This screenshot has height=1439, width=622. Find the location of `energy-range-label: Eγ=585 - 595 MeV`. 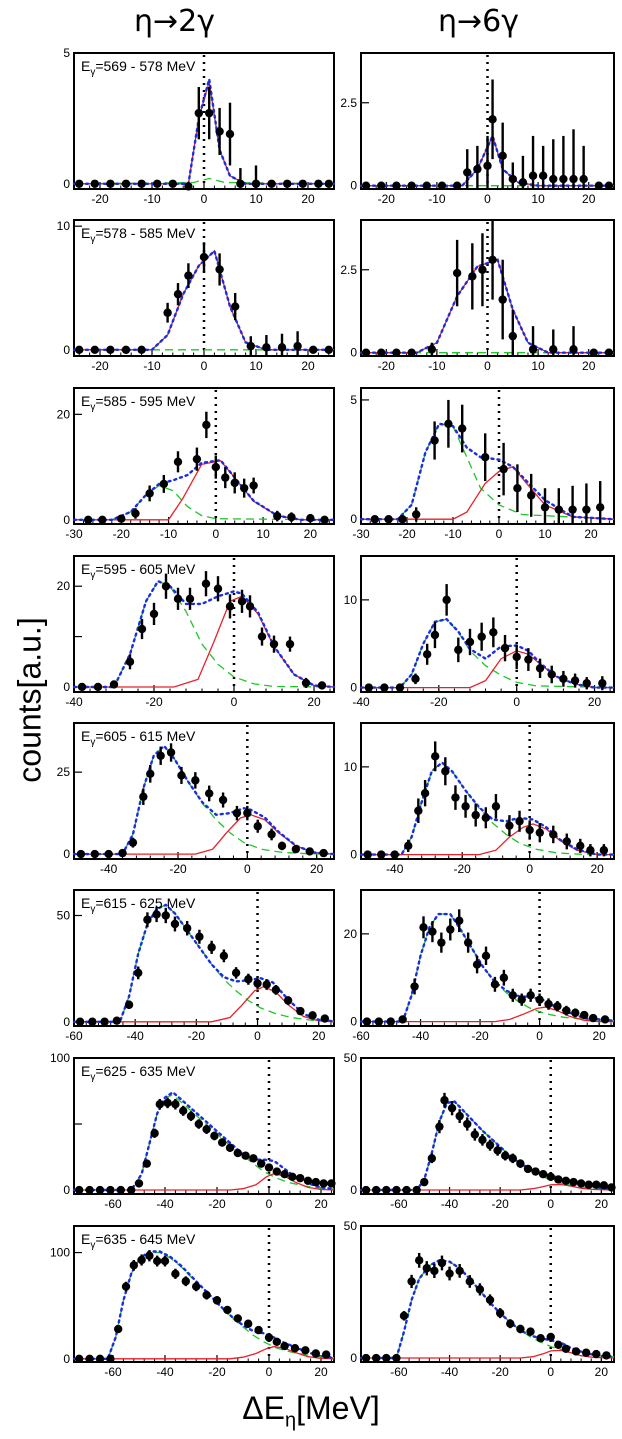

energy-range-label: Eγ=585 - 595 MeV is located at coordinates (138, 403).